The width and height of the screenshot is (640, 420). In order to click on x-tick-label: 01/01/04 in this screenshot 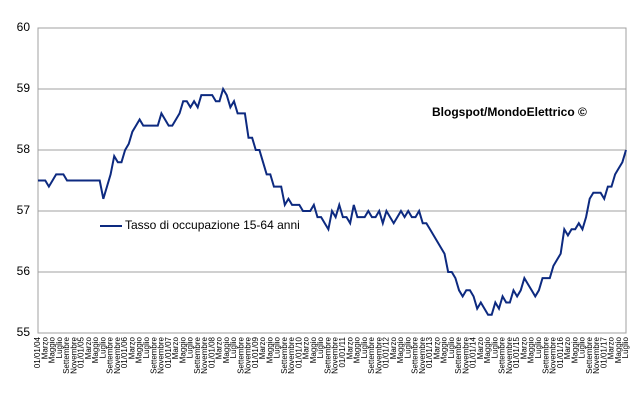, I will do `click(37, 352)`.